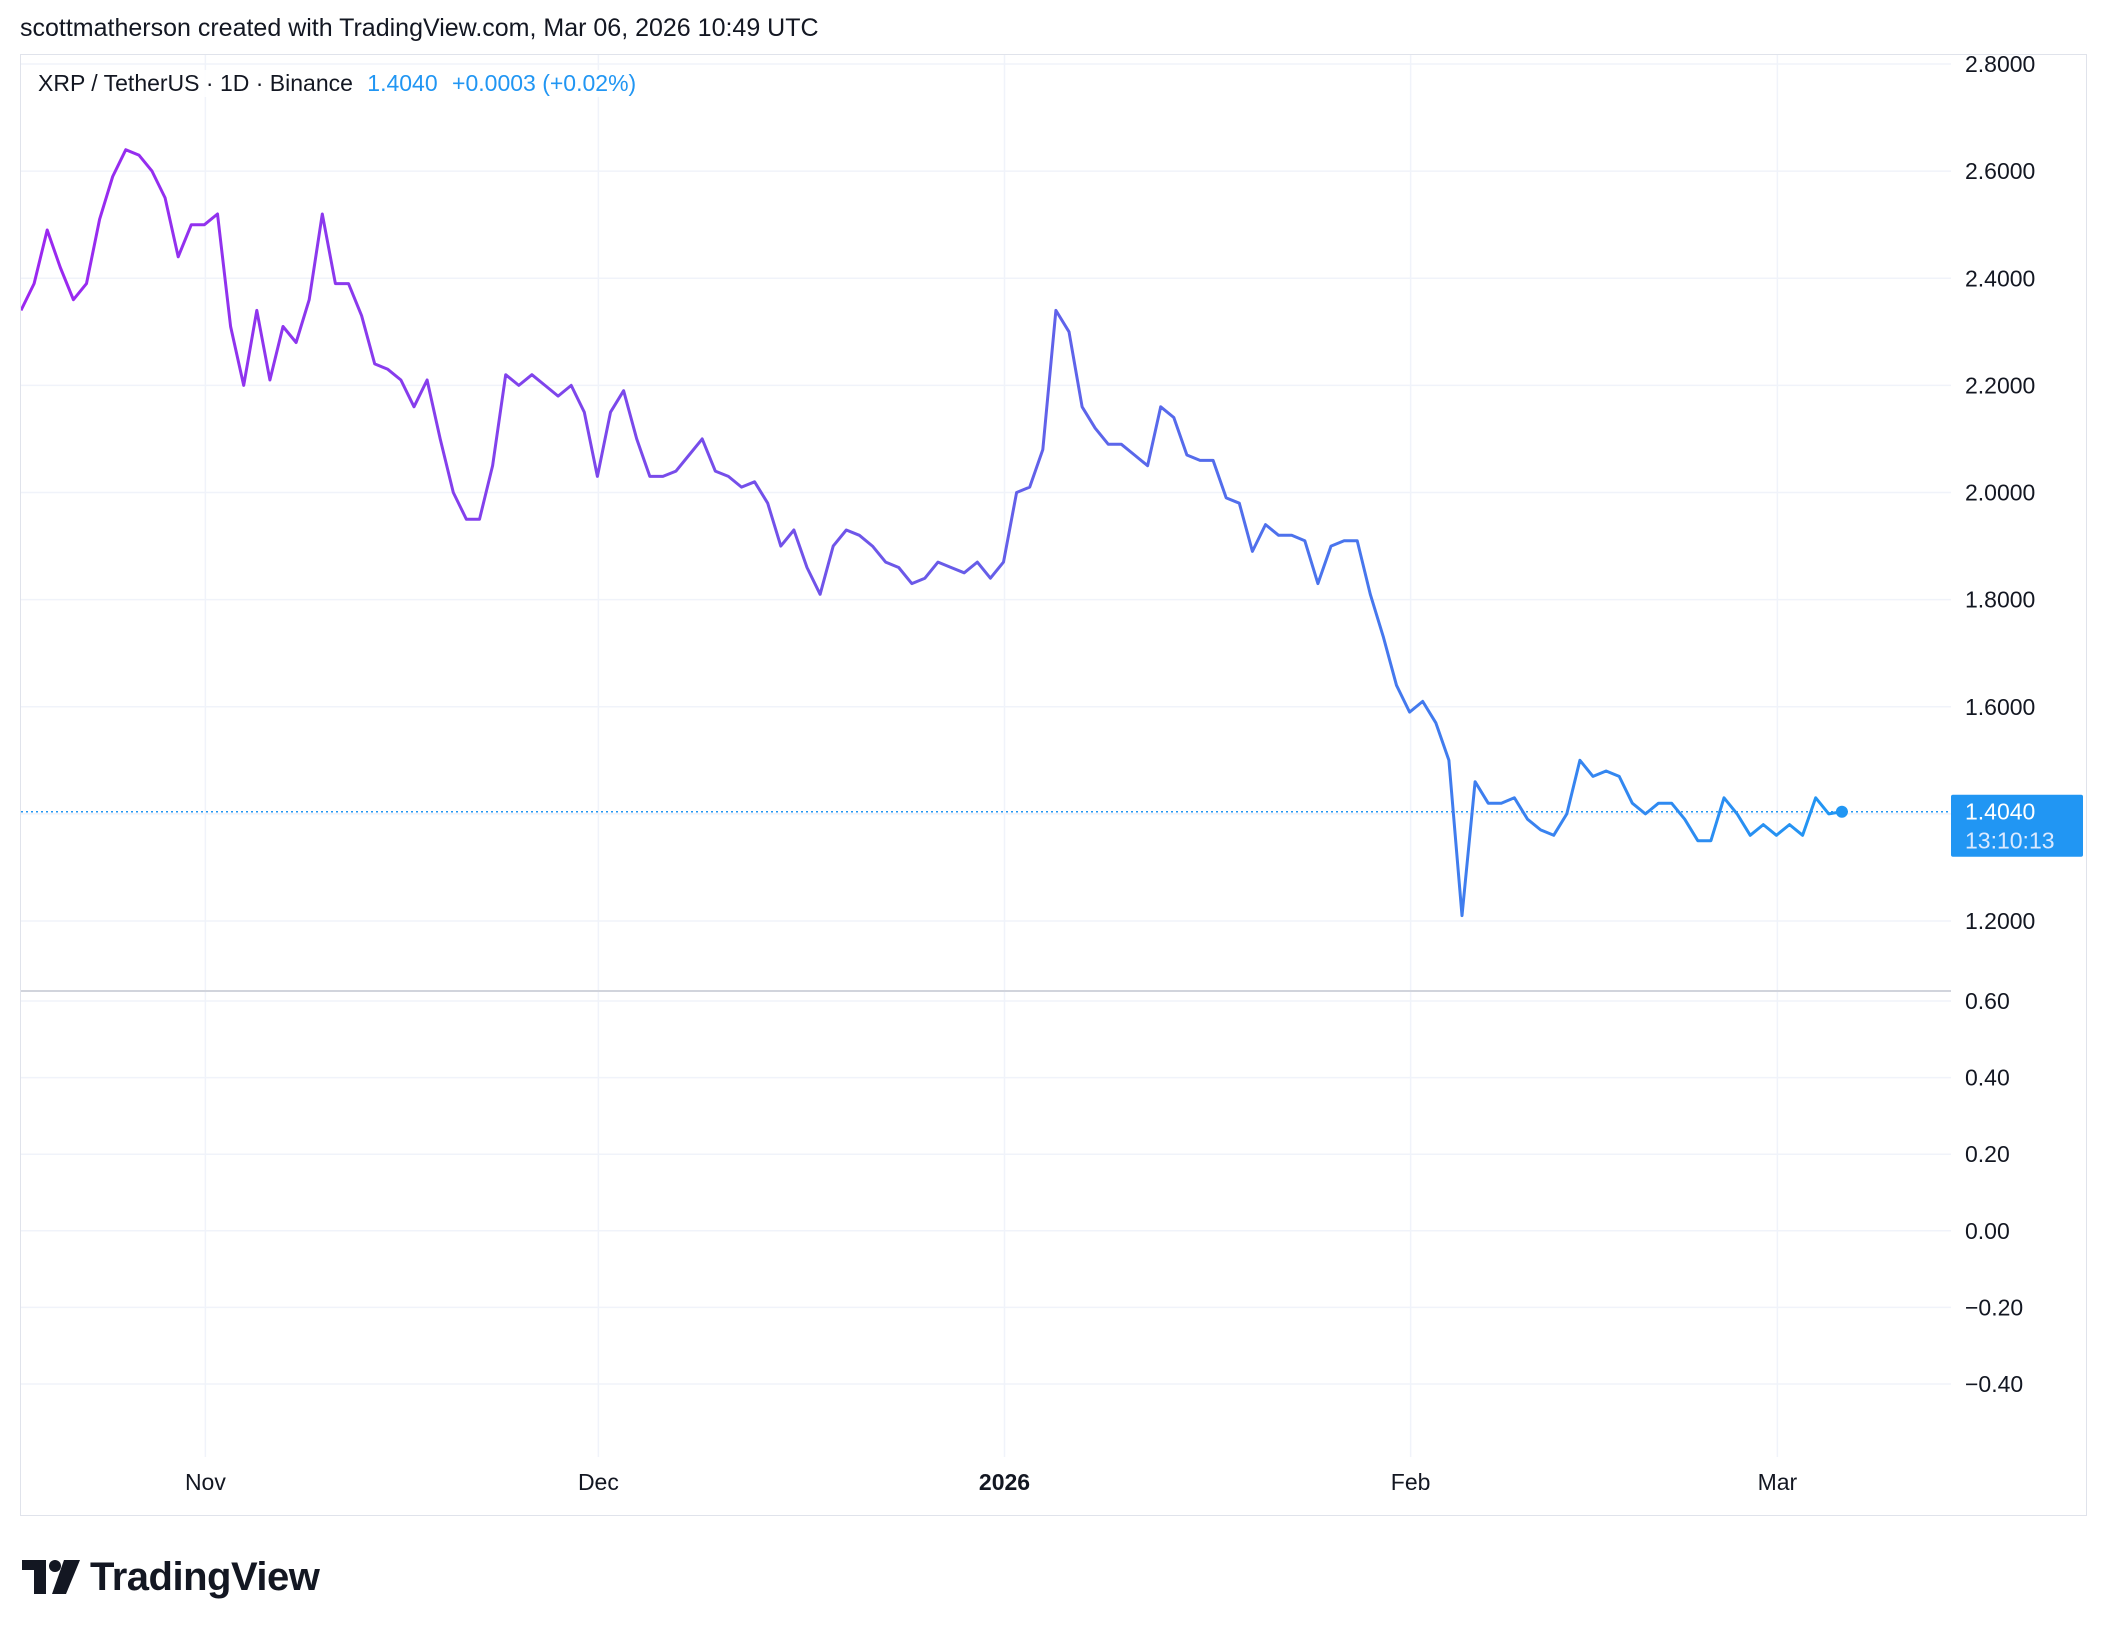 This screenshot has width=2108, height=1636. I want to click on price-tick-label: 1.8000, so click(2000, 600).